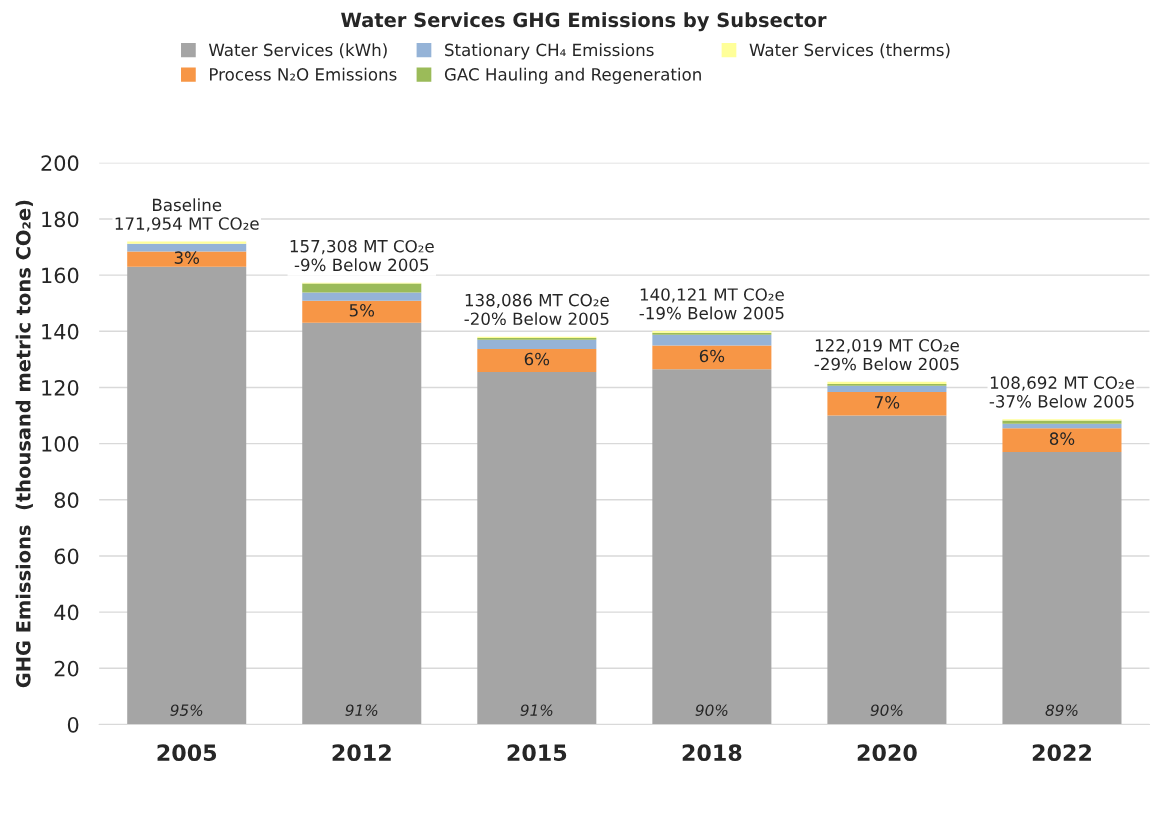  Describe the element at coordinates (60, 163) in the screenshot. I see `y-tick-label: 200` at that location.